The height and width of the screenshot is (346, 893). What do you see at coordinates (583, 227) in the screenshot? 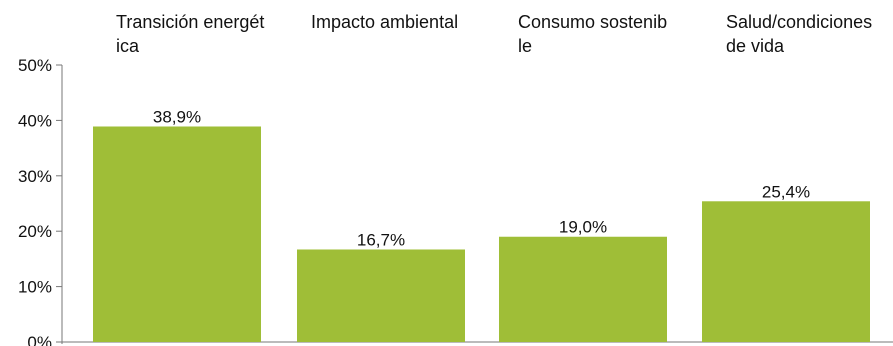
I see `data-label: 19,0%` at bounding box center [583, 227].